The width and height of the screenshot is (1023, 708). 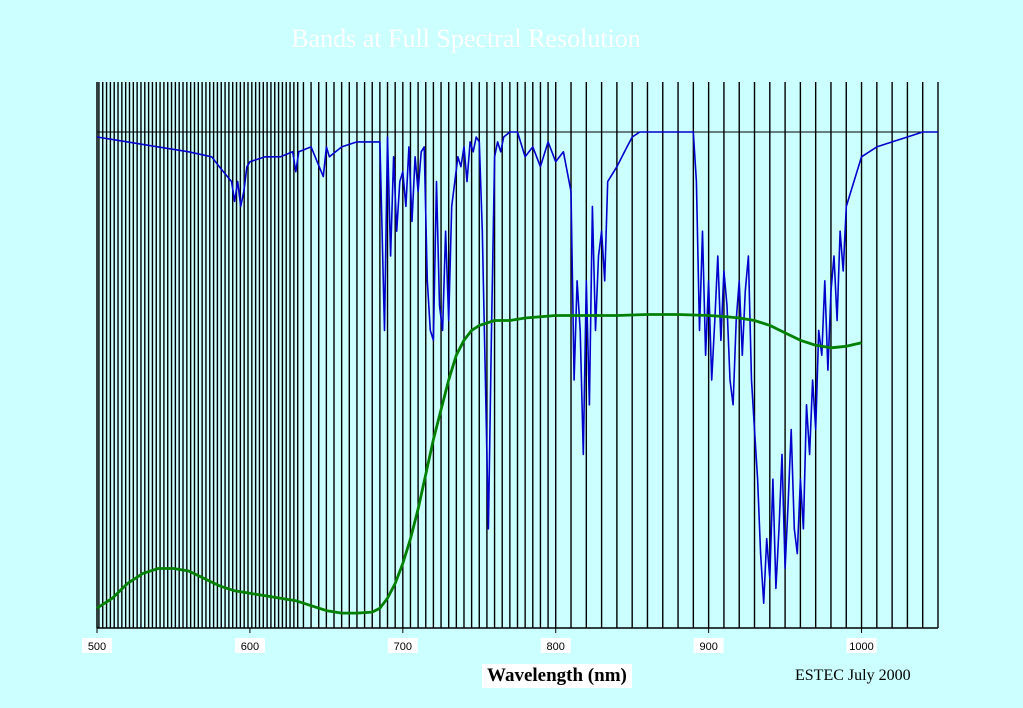 What do you see at coordinates (853, 675) in the screenshot?
I see `footer-text: ESTEC July 2000` at bounding box center [853, 675].